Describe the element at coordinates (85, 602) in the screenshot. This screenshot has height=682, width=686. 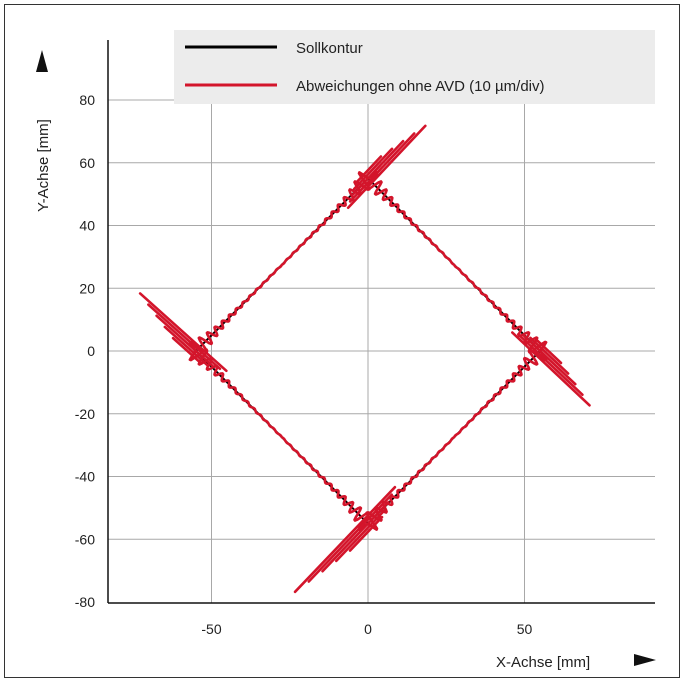
I see `y-tick-label: -80` at that location.